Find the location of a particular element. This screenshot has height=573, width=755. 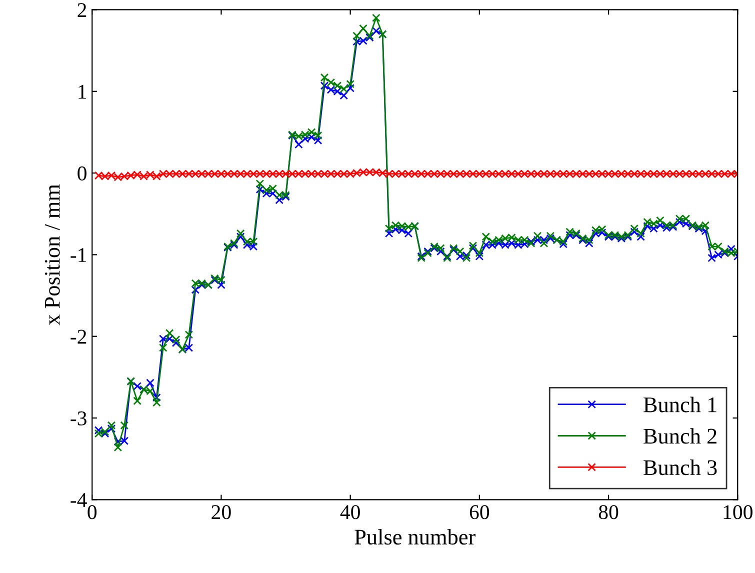

x-axis-title: Pulse number is located at coordinates (415, 536).